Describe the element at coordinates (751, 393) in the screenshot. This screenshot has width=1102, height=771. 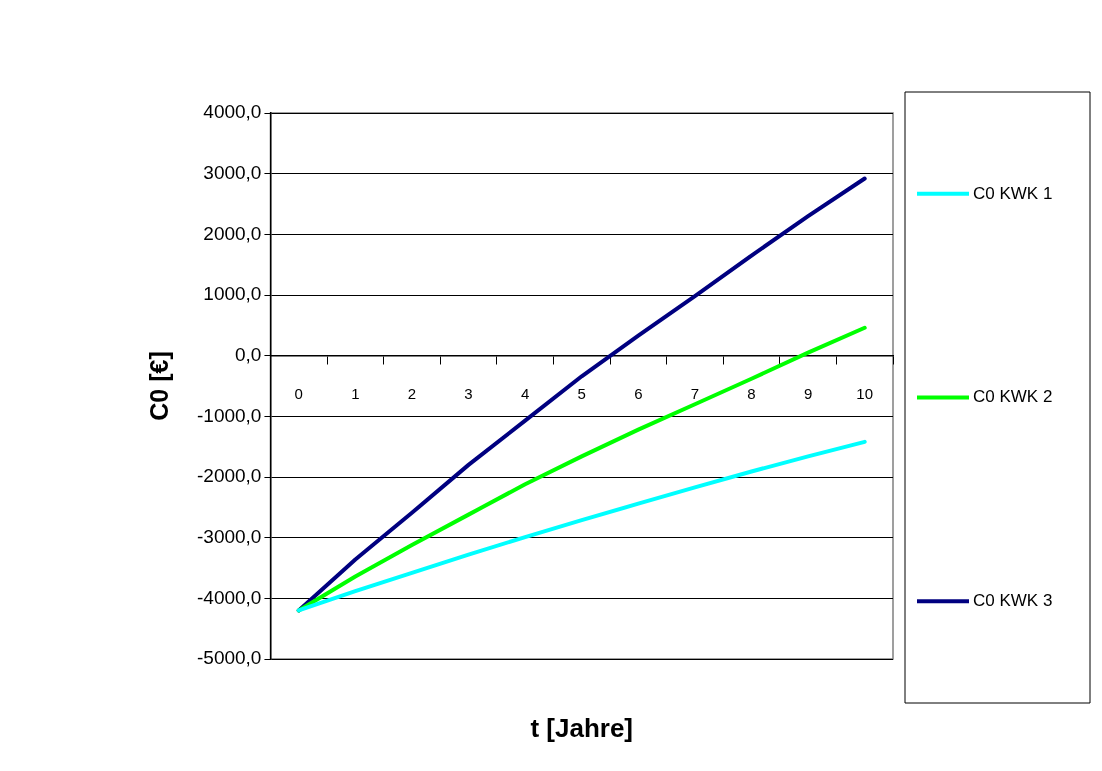
I see `x-tick-label: 8` at that location.